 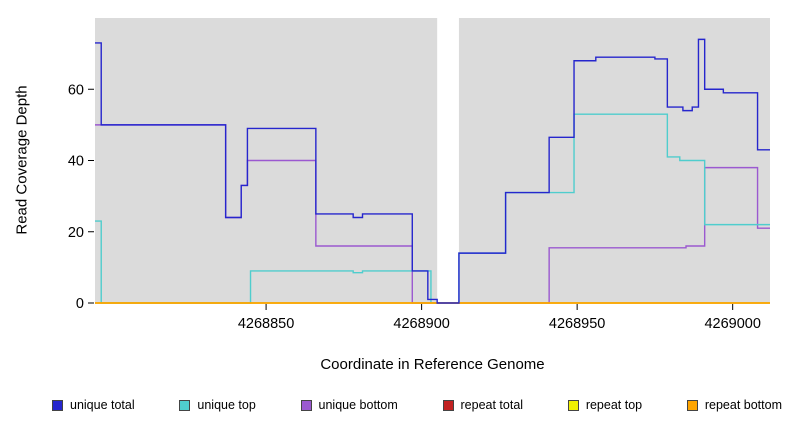 I want to click on legend-item-repeat-total: repeat total, so click(x=483, y=405).